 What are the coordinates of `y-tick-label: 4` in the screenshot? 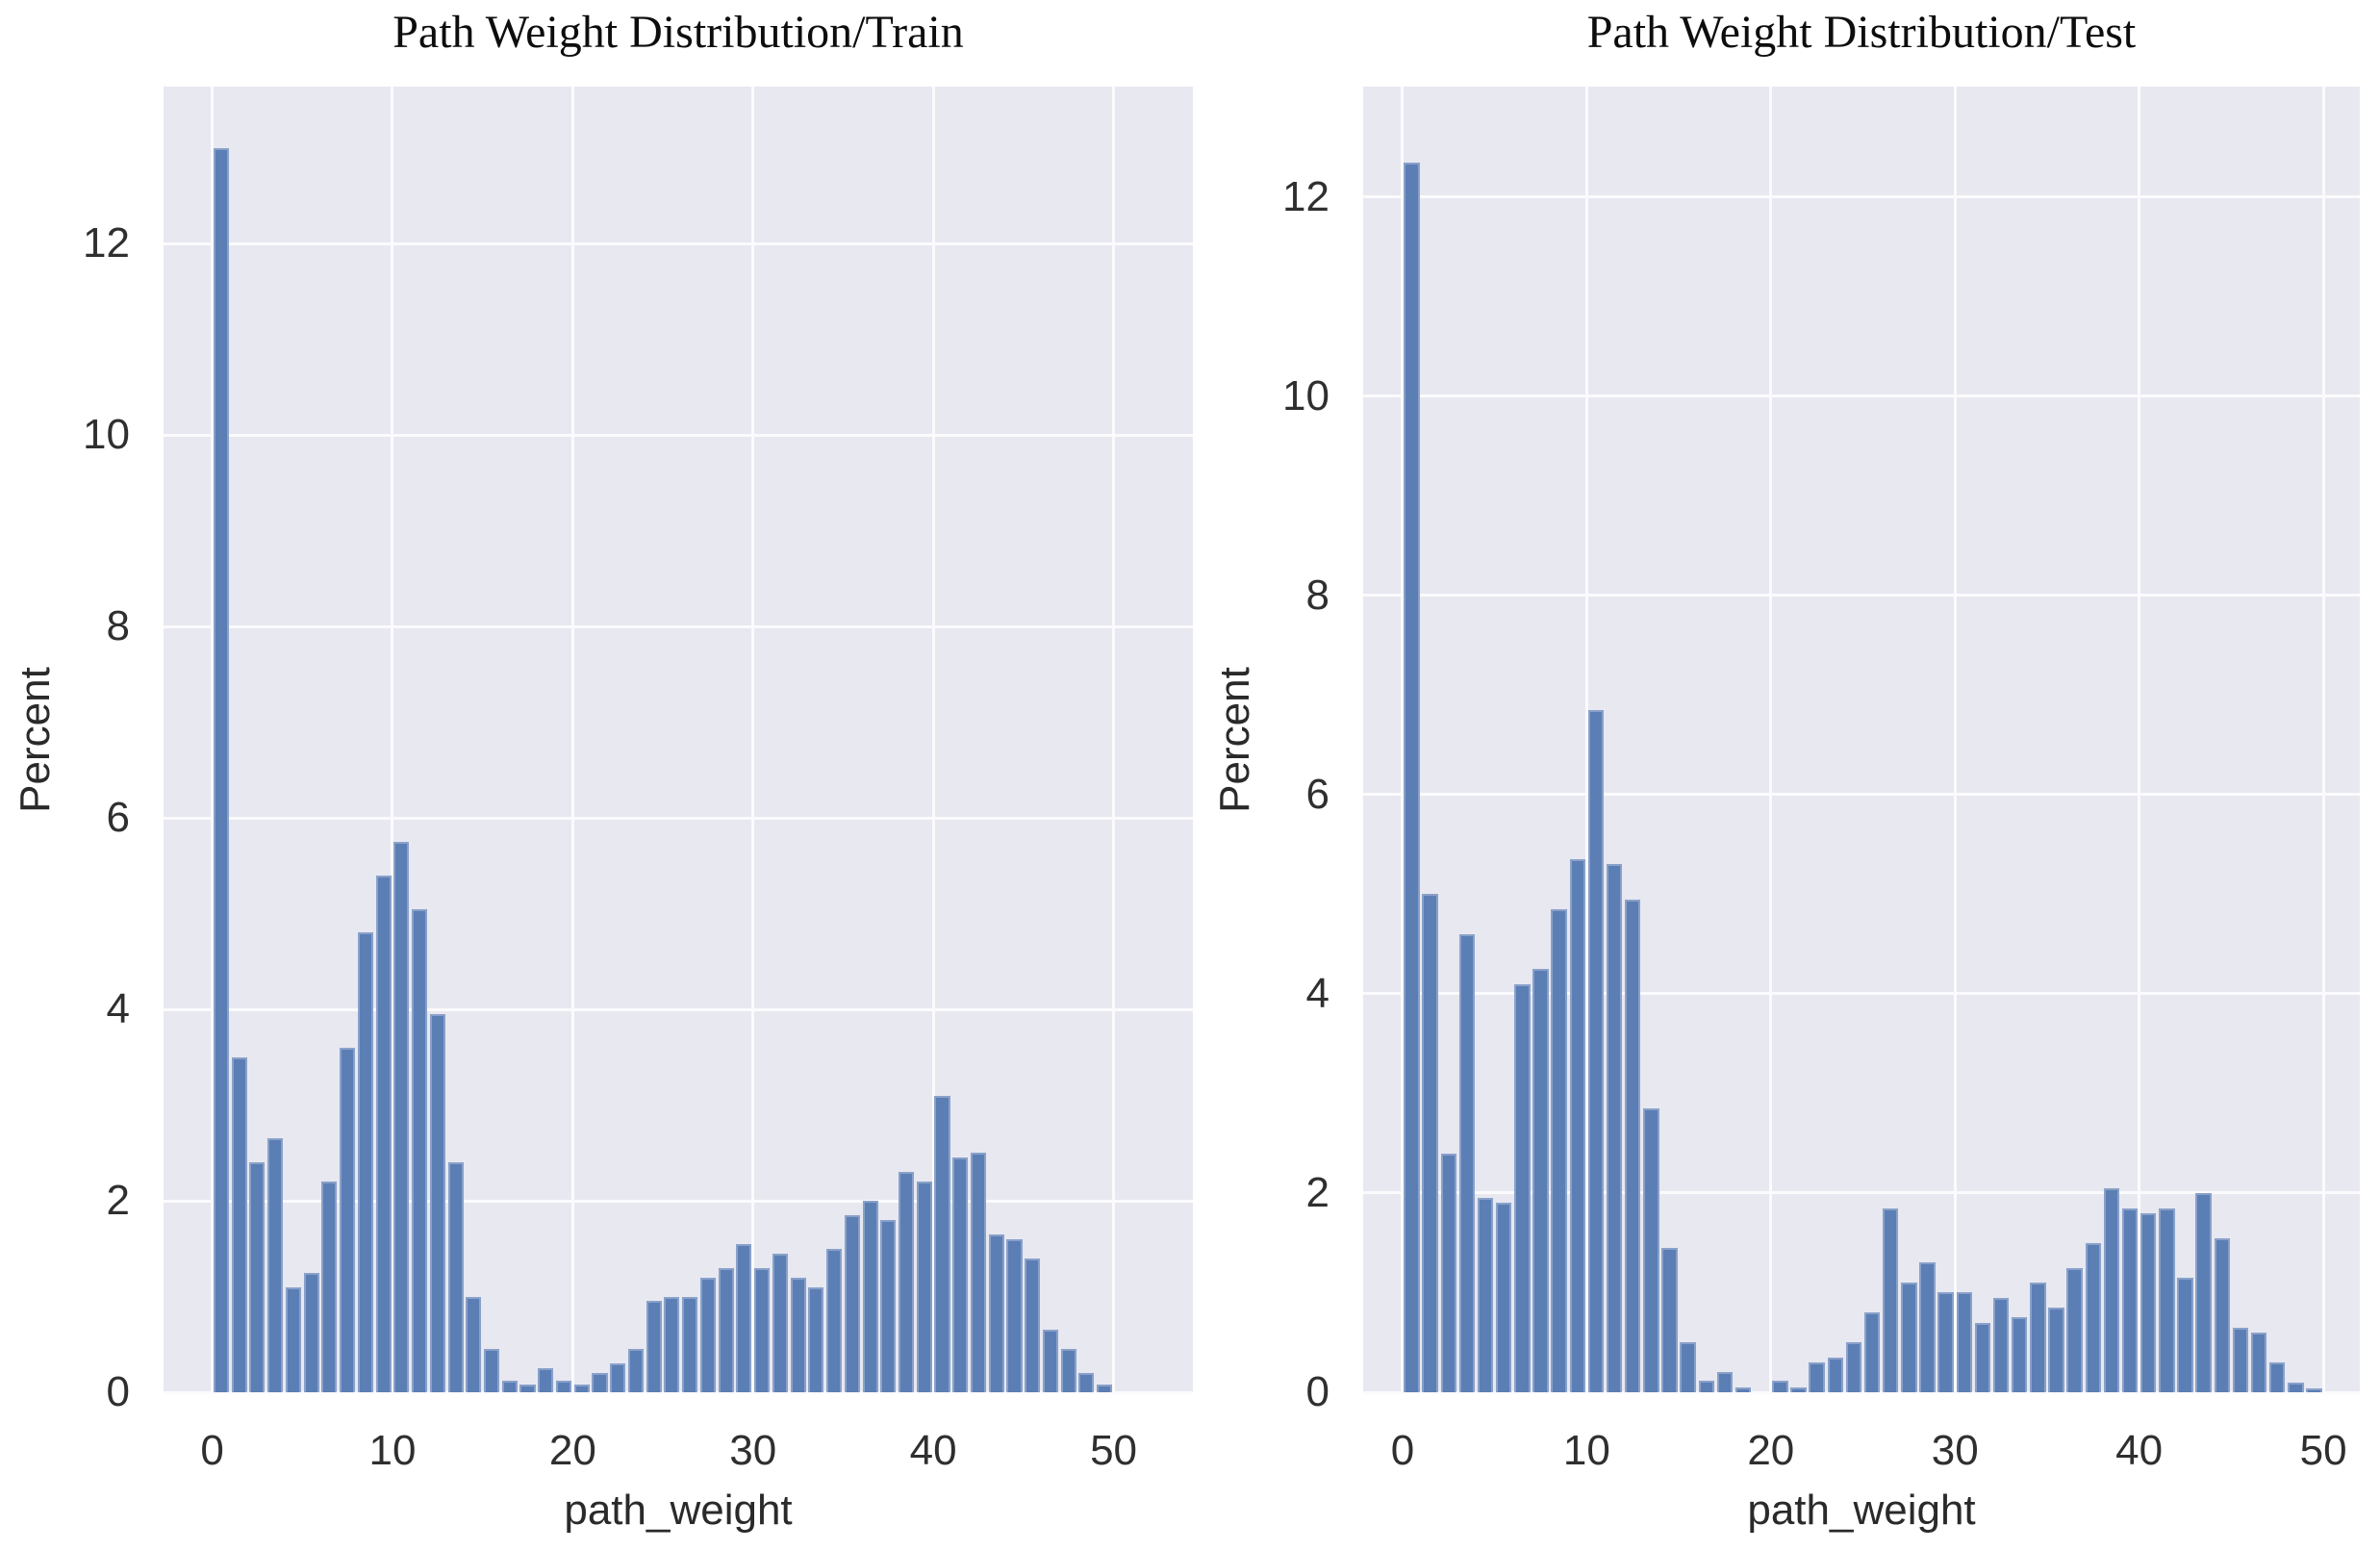 It's located at (118, 1009).